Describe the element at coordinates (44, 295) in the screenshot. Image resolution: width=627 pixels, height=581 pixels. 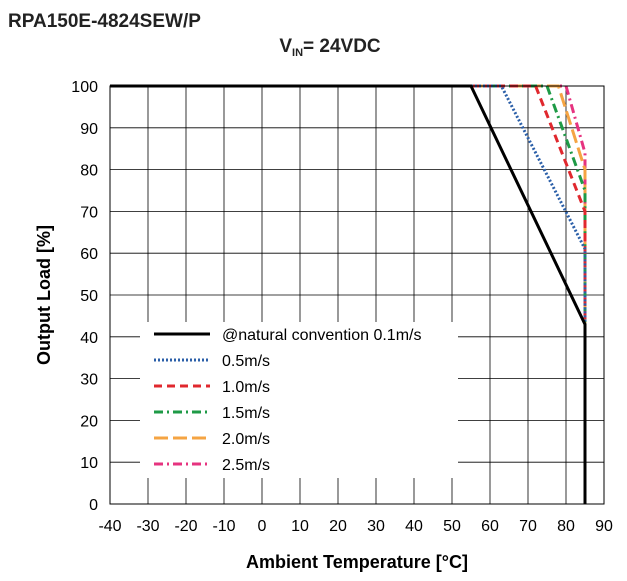
I see `y-axis-label: Output Load [%]` at that location.